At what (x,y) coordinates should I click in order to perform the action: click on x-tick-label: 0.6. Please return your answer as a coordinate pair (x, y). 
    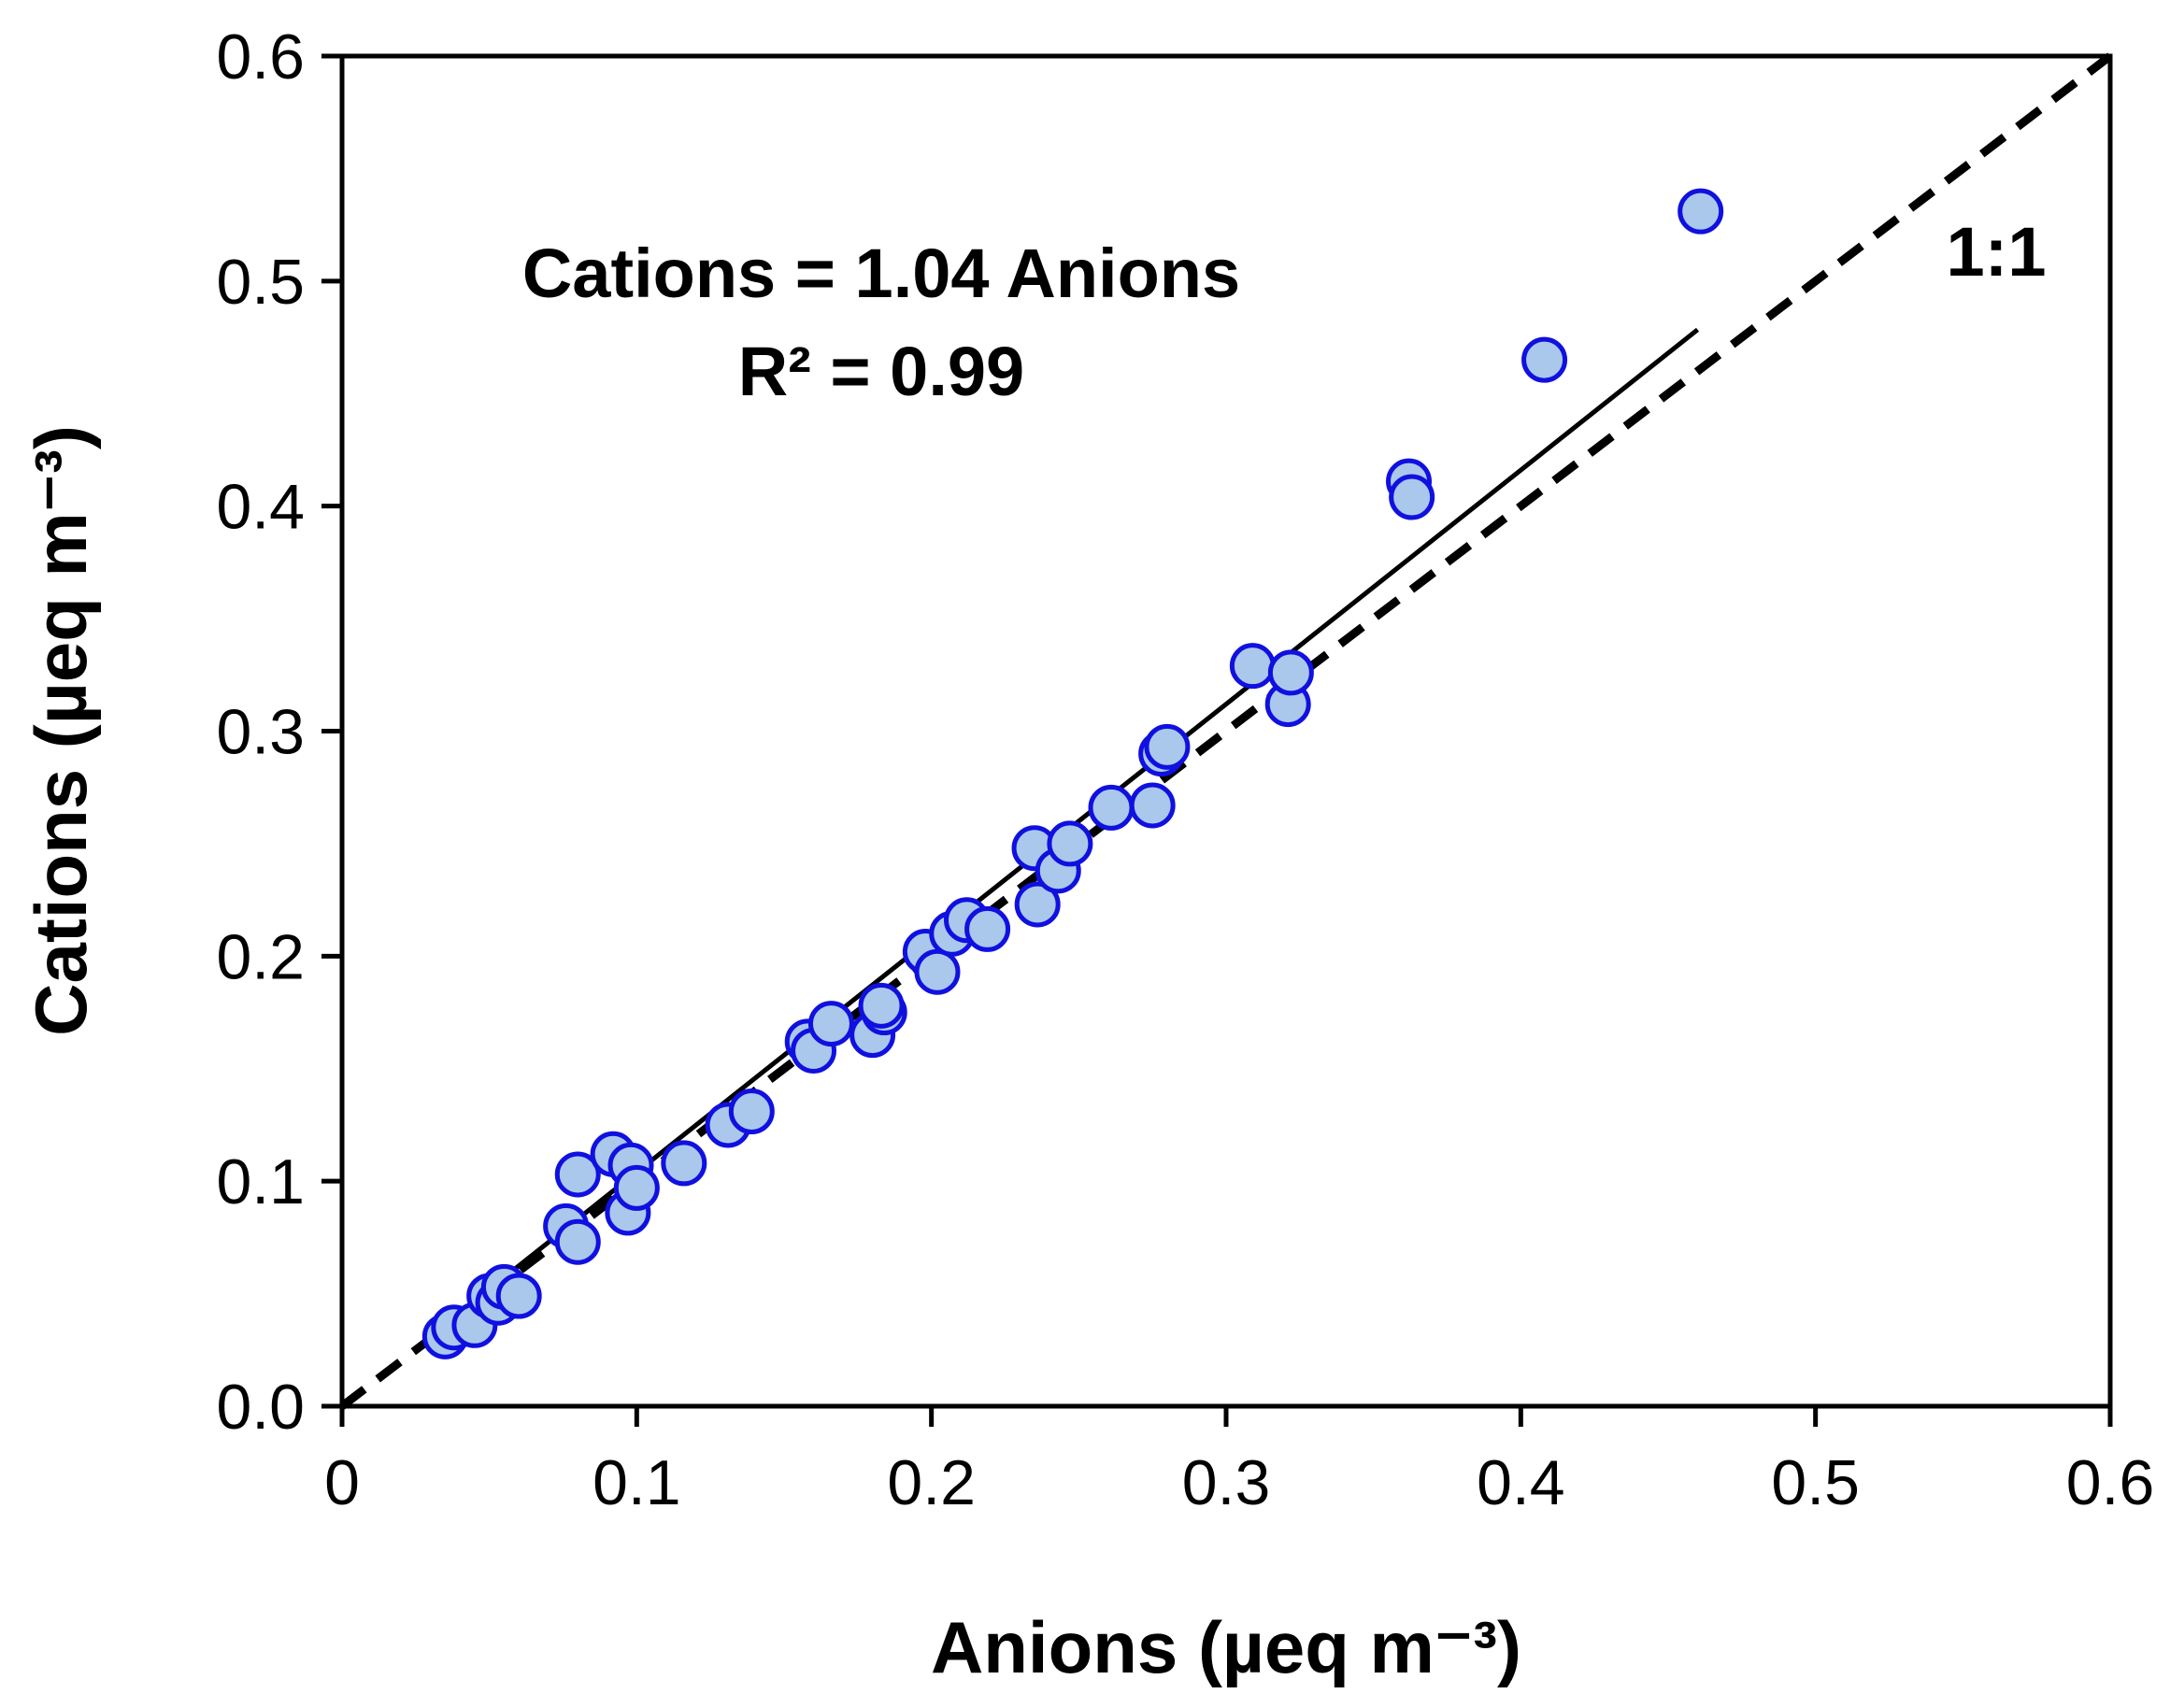
    Looking at the image, I should click on (2110, 1482).